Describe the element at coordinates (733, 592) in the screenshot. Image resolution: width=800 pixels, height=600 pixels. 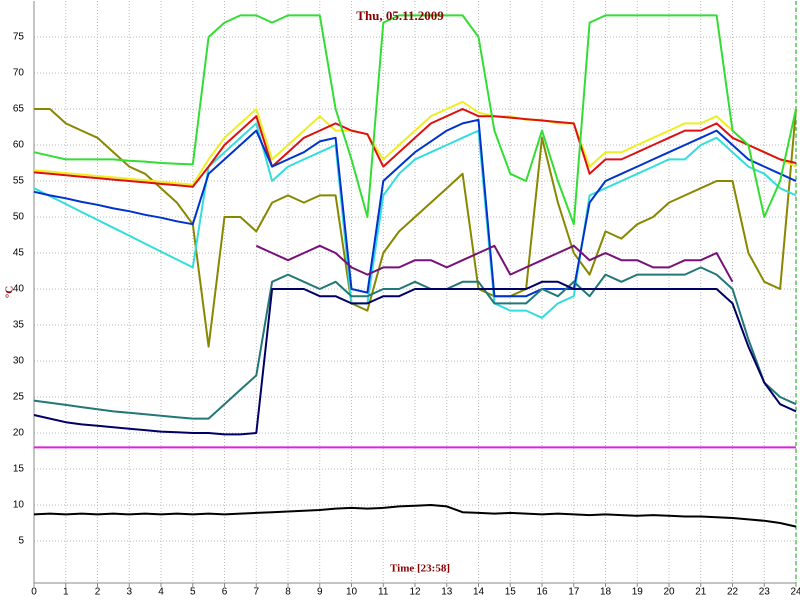
I see `x-tick-label: 22` at that location.